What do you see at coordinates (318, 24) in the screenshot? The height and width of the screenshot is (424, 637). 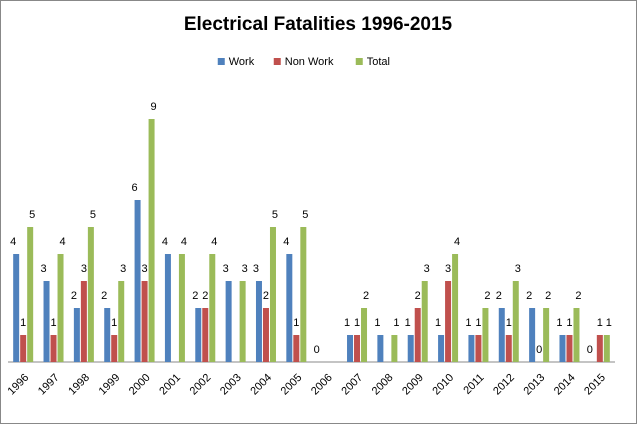 I see `chart-title: Electrical Fatalities 1996-2015` at bounding box center [318, 24].